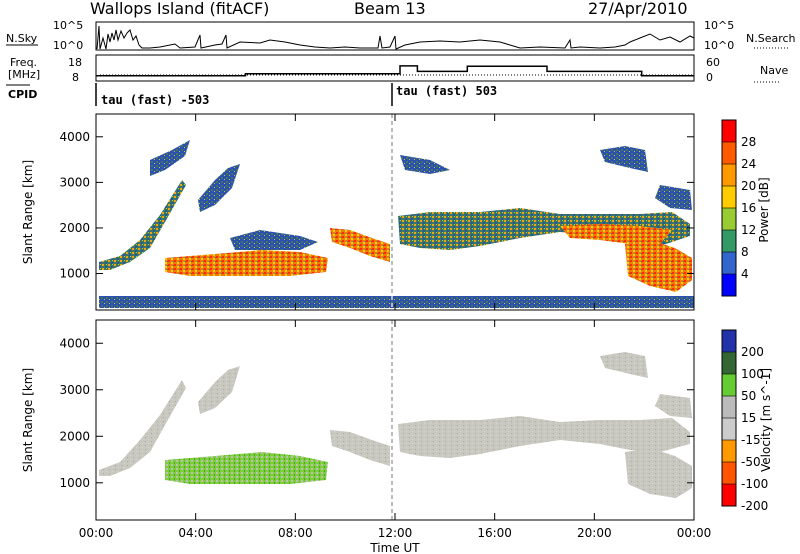 This screenshot has width=800, height=554. What do you see at coordinates (719, 45) in the screenshot?
I see `nsearch-tick-low: 10^0` at bounding box center [719, 45].